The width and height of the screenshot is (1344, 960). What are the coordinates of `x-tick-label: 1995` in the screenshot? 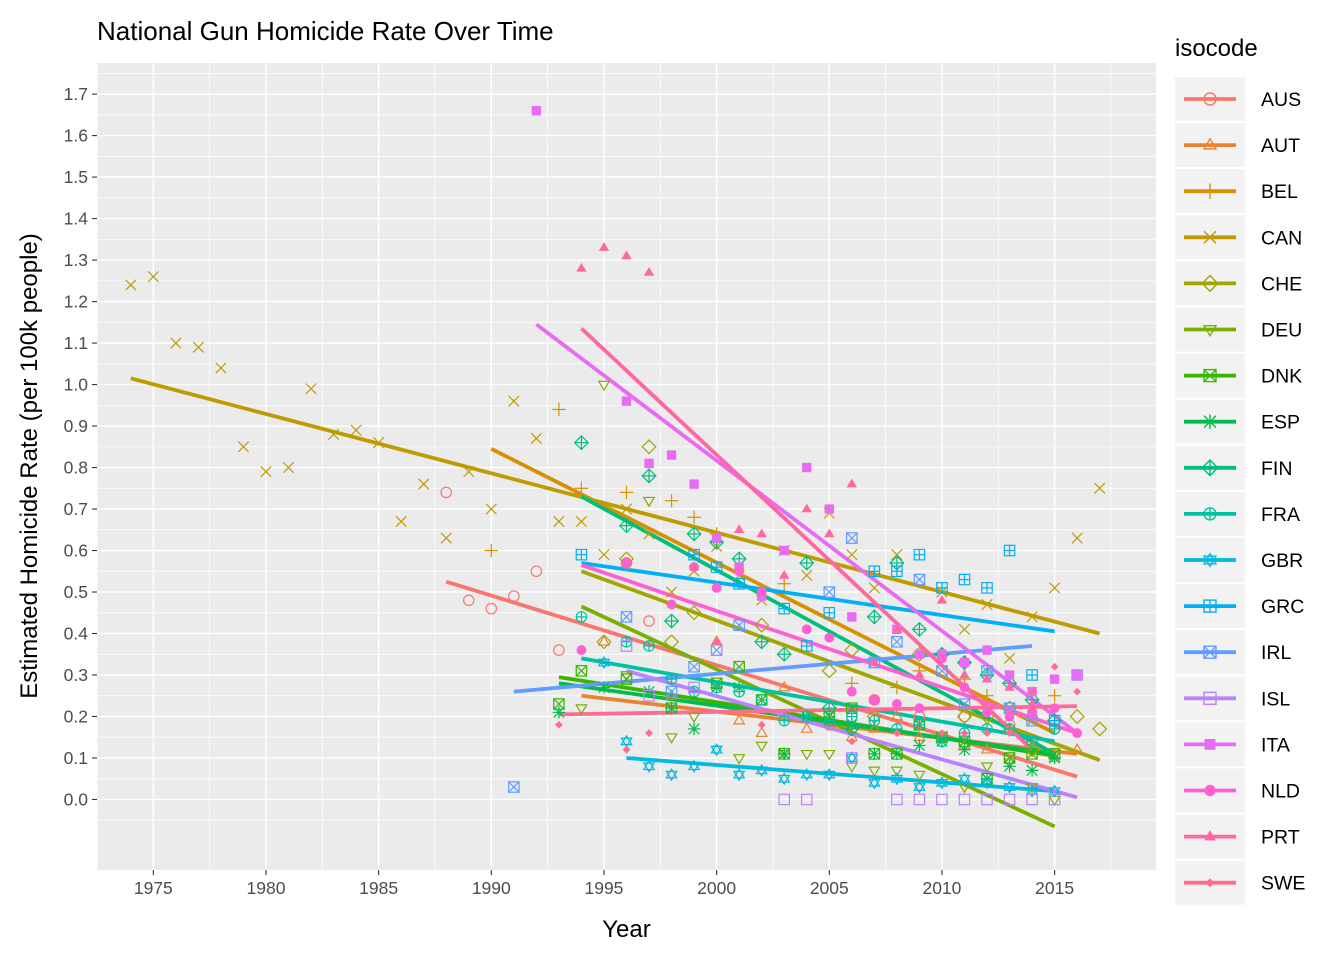 It's located at (603, 888).